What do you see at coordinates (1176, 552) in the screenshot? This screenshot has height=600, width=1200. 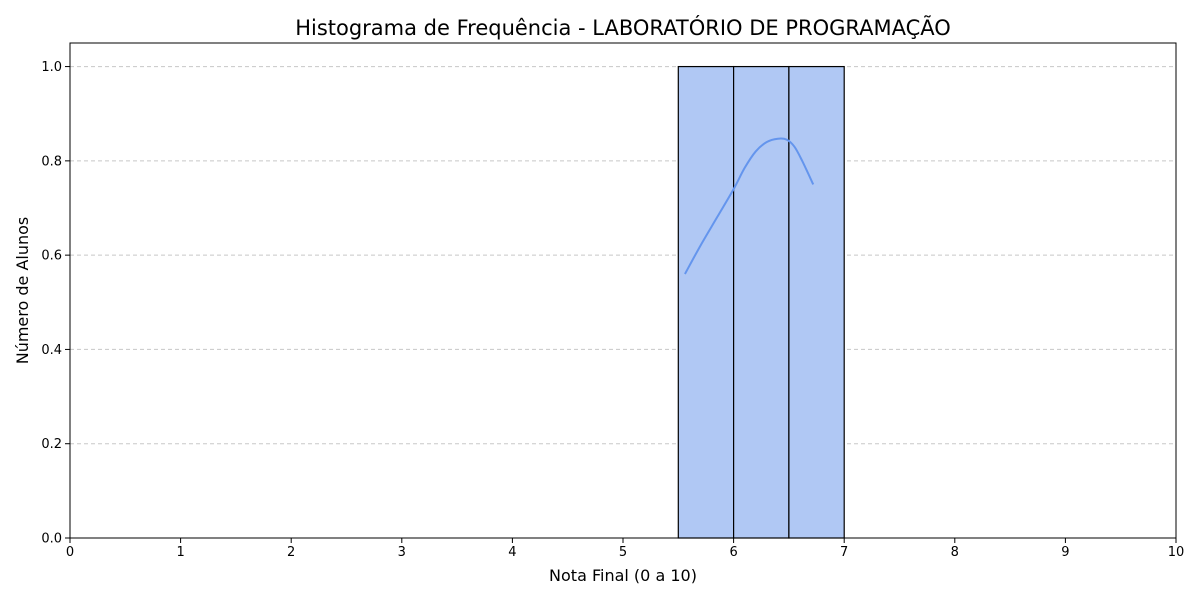 I see `x-tick-label: 10` at bounding box center [1176, 552].